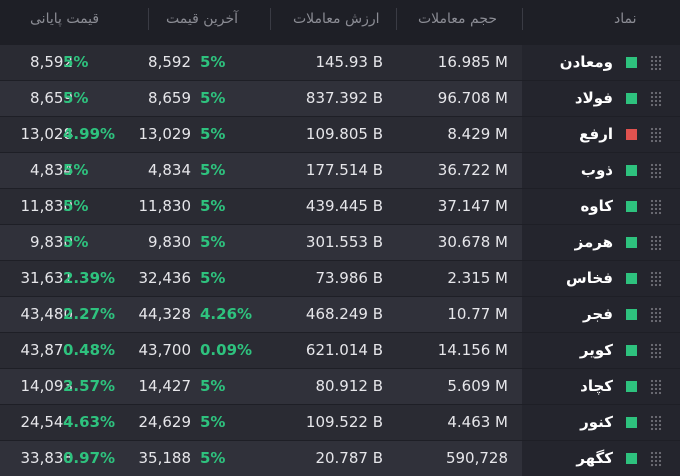  I want to click on trade-value: 468.249 B, so click(344, 314).